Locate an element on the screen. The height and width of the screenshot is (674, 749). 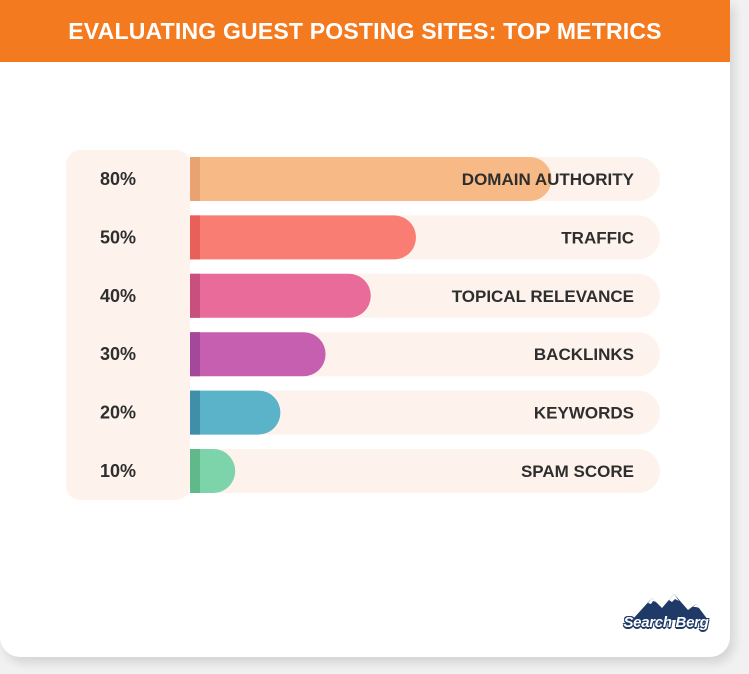
category-label: TOPICAL RELEVANCE is located at coordinates (543, 296).